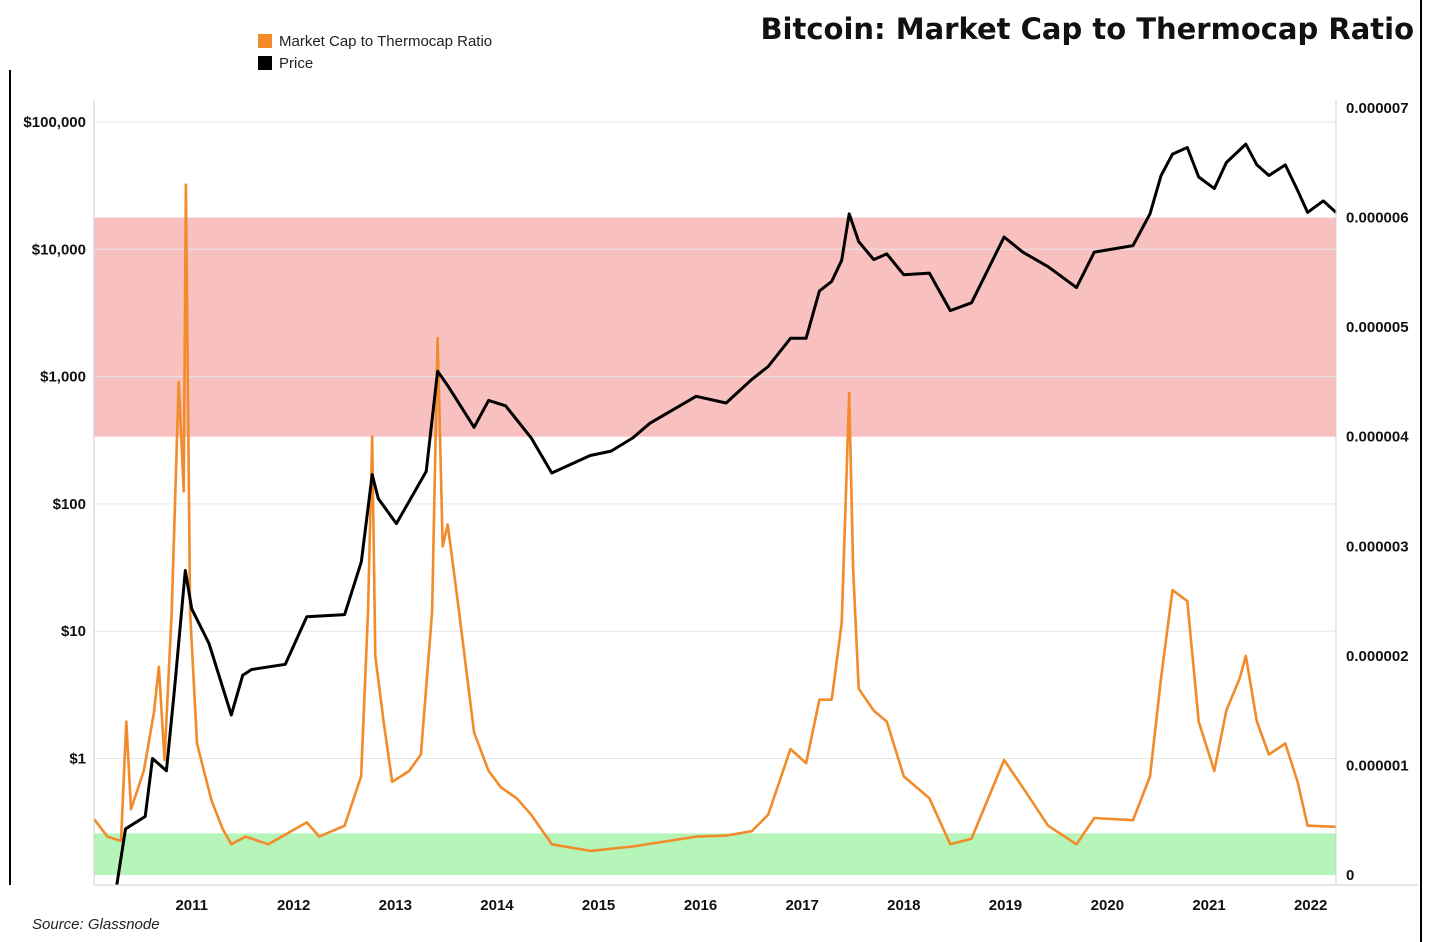 The height and width of the screenshot is (942, 1434). What do you see at coordinates (77, 759) in the screenshot?
I see `y-left-tick-label: $1` at bounding box center [77, 759].